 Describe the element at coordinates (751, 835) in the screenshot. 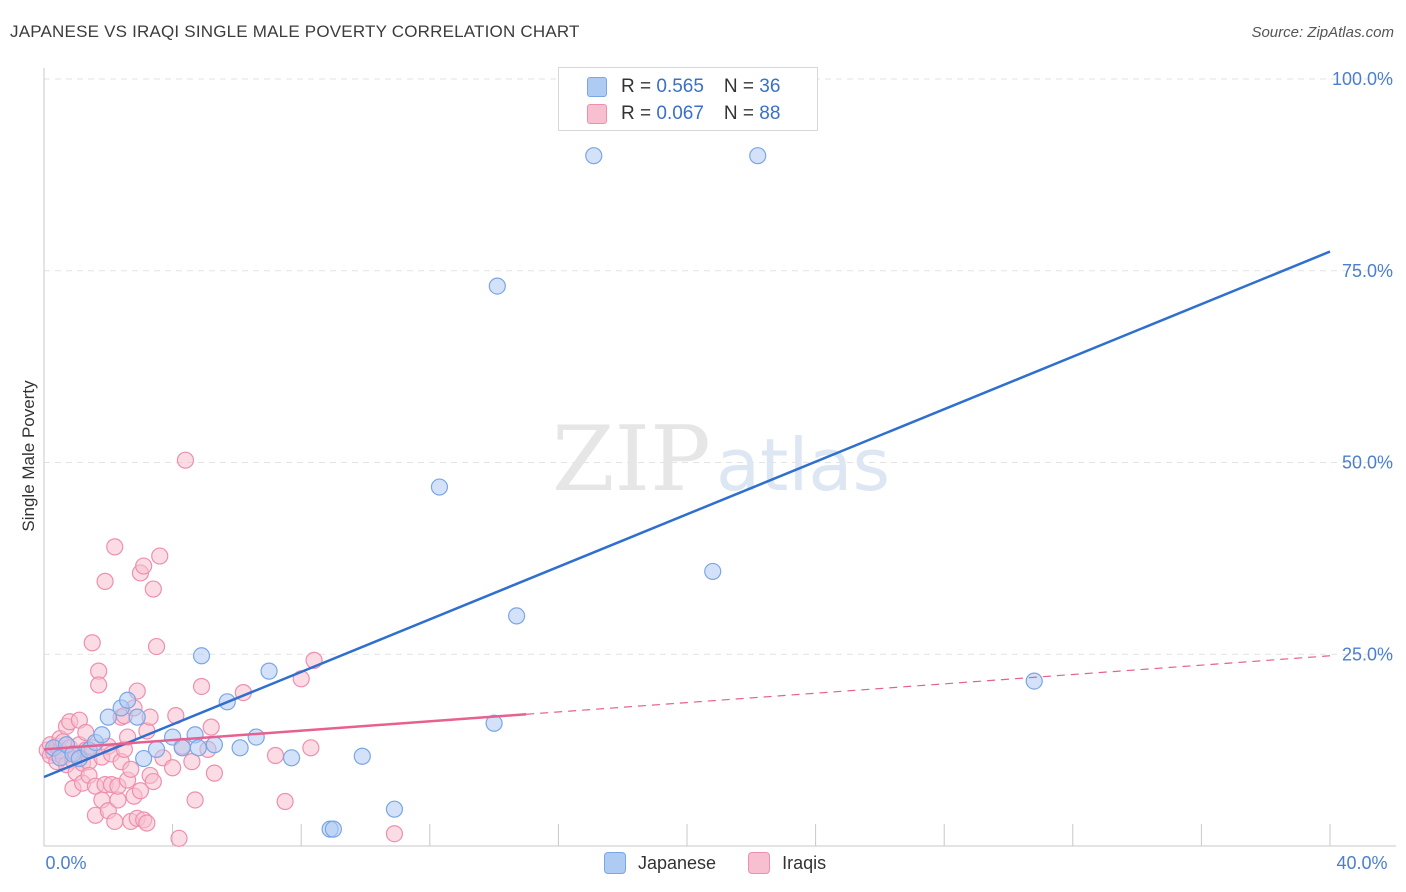

I see `x-ticks` at that location.